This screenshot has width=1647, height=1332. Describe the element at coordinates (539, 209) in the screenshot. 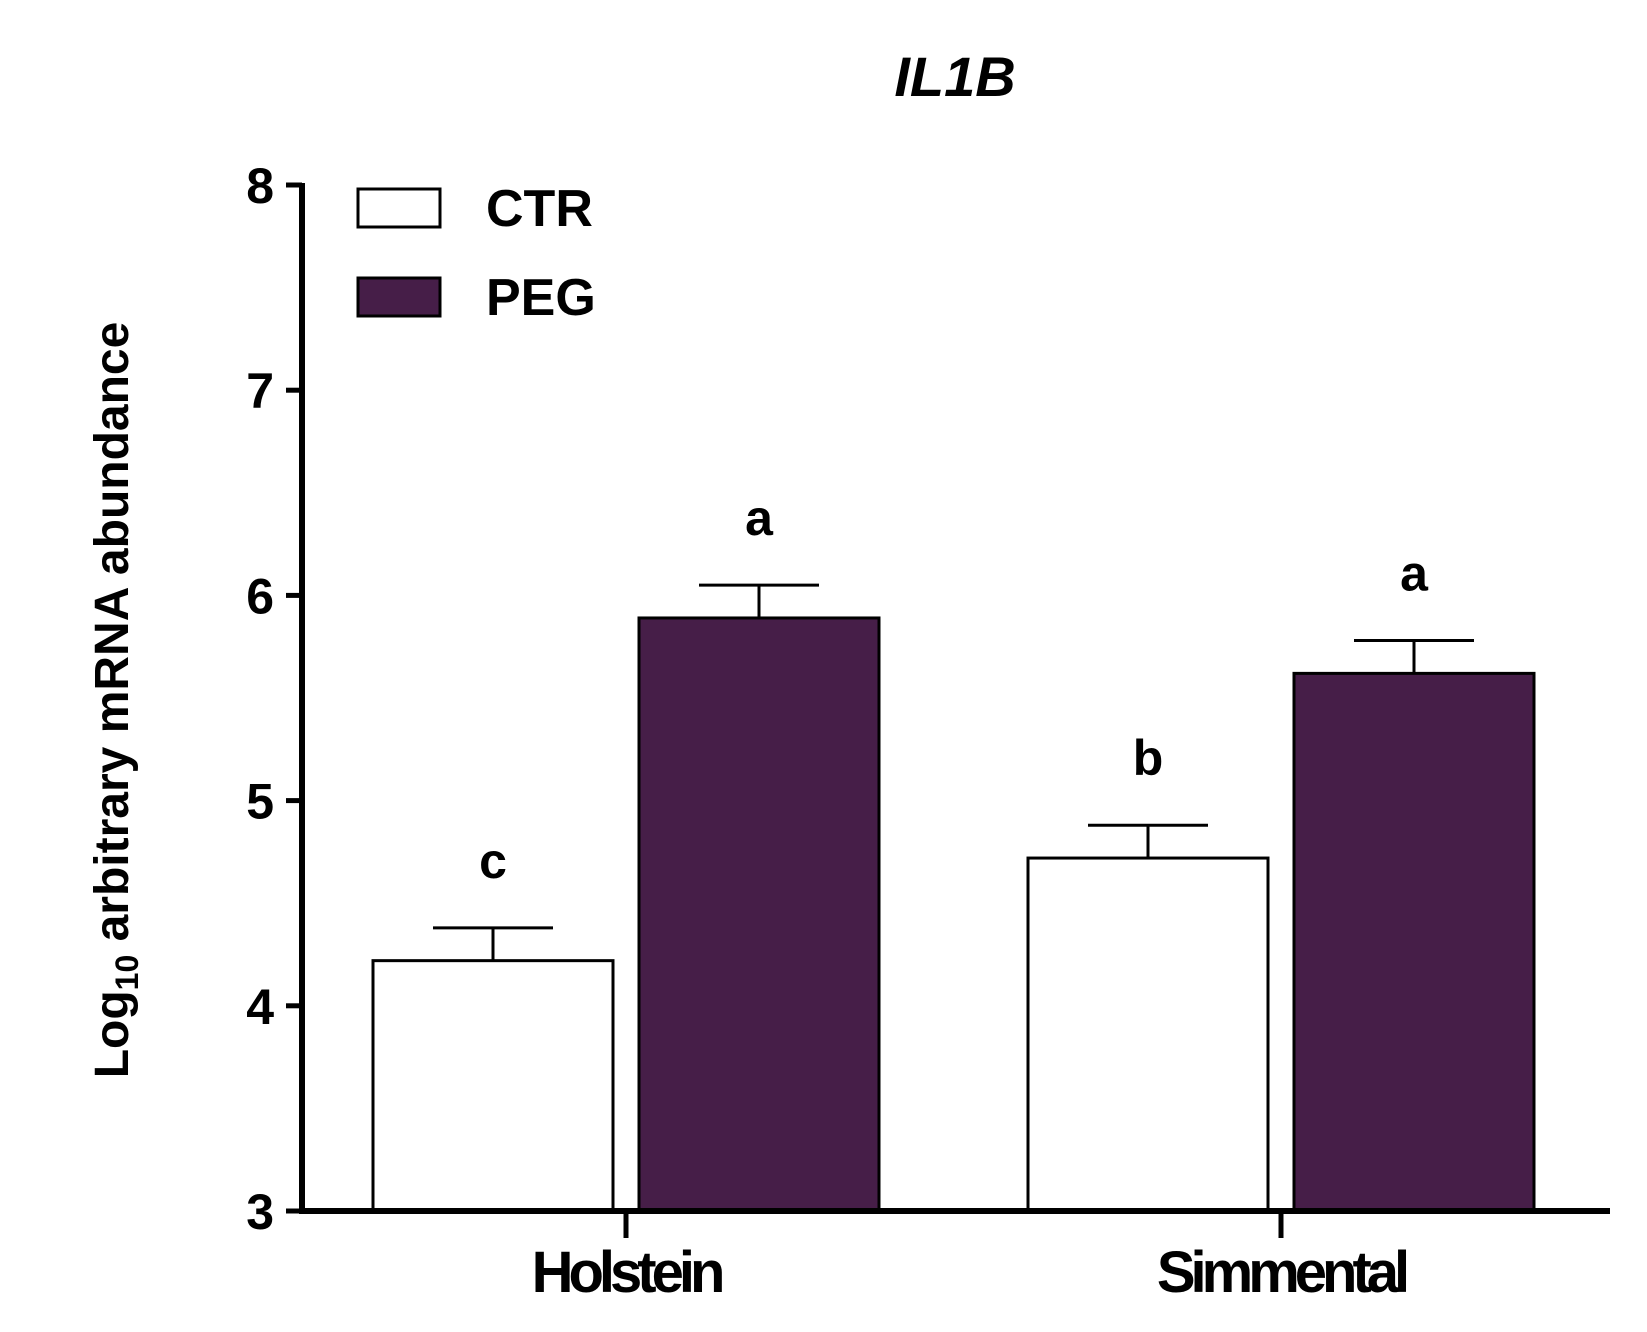

I see `legend-label-ctr: CTR` at that location.